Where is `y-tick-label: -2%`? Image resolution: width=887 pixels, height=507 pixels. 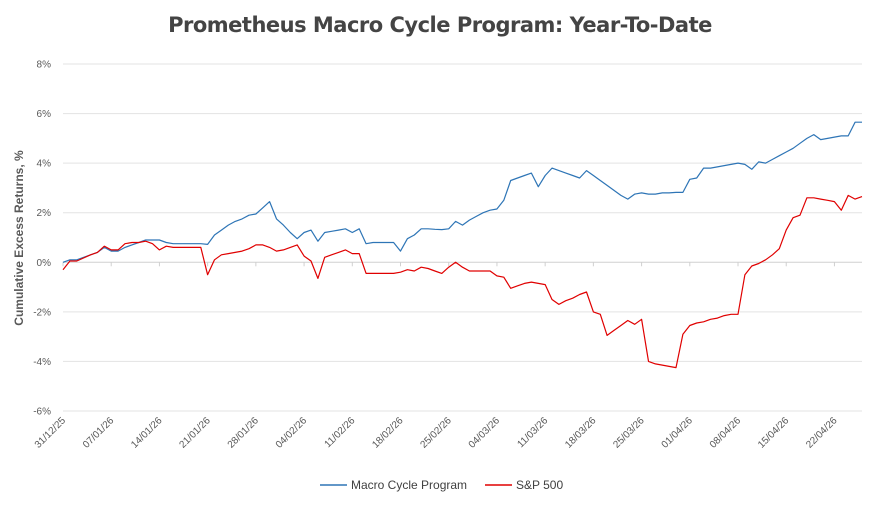
y-tick-label: -2% is located at coordinates (42, 312).